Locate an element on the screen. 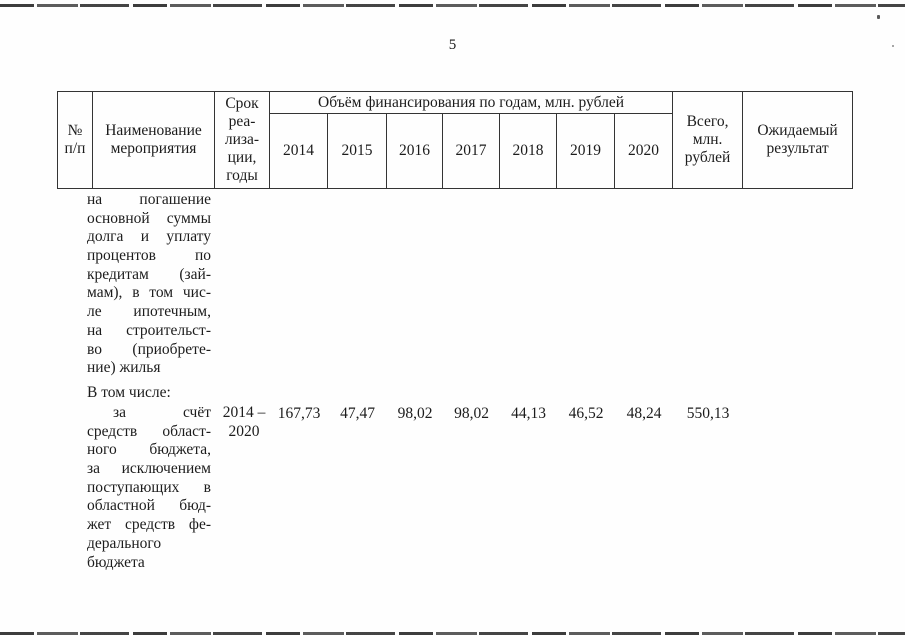  col-header-name: Наименование мероприятия is located at coordinates (153, 140).